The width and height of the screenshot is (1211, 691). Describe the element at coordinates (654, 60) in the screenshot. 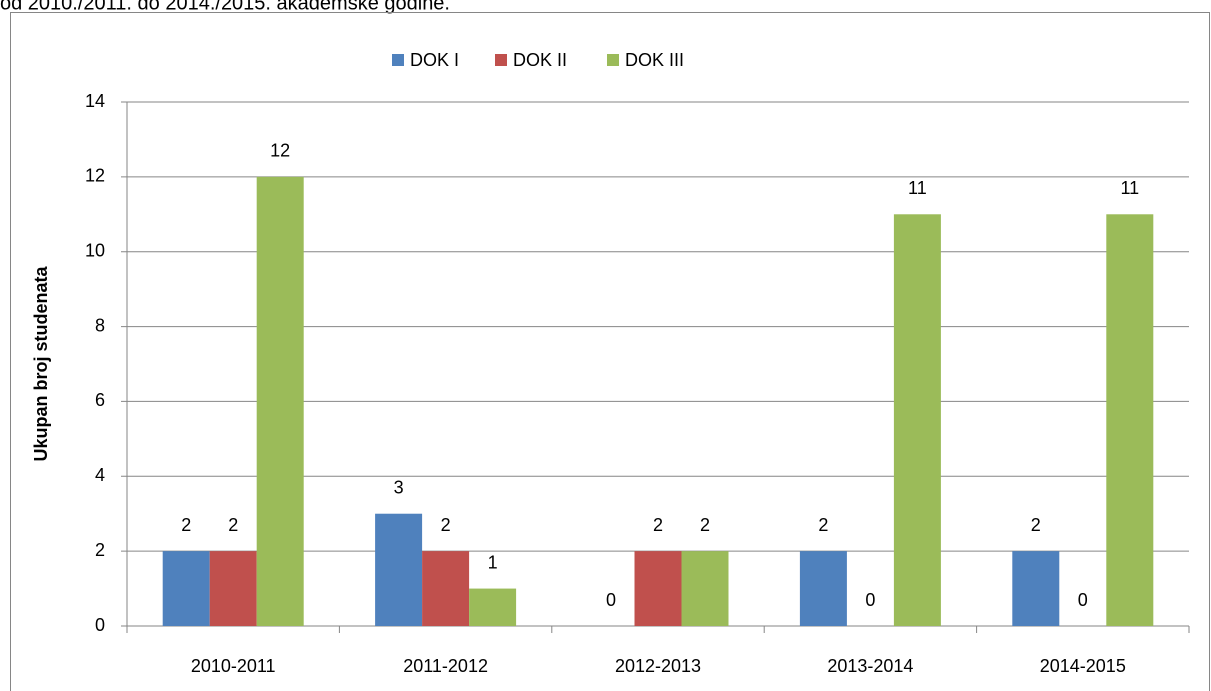

I see `legend-label: DOK III` at that location.